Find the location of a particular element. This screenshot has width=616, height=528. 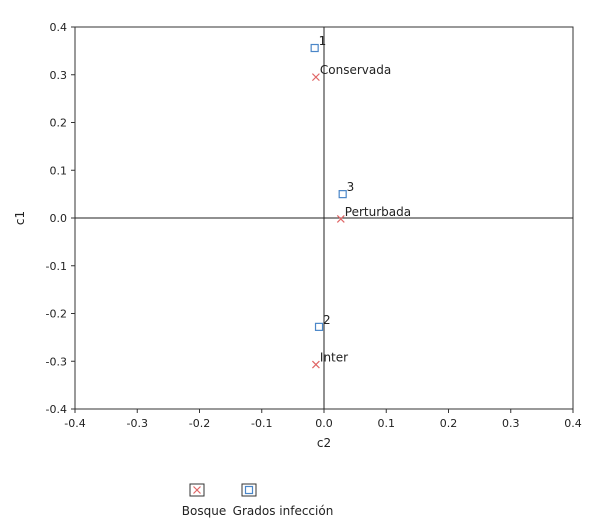

y-axis-title: c1 is located at coordinates (20, 218).